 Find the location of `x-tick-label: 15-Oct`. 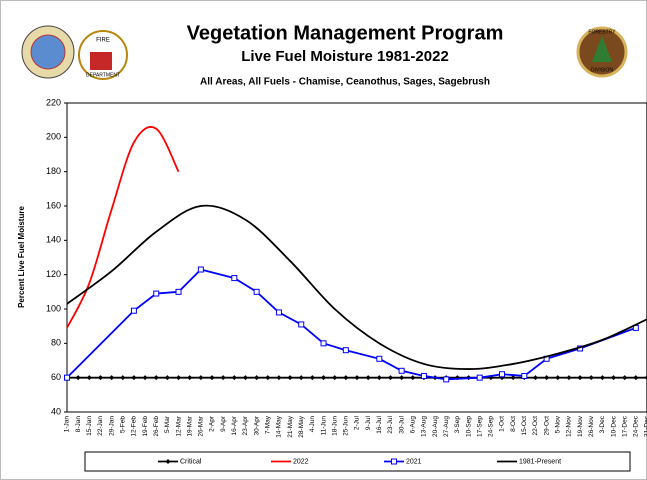

x-tick-label: 15-Oct is located at coordinates (524, 426).